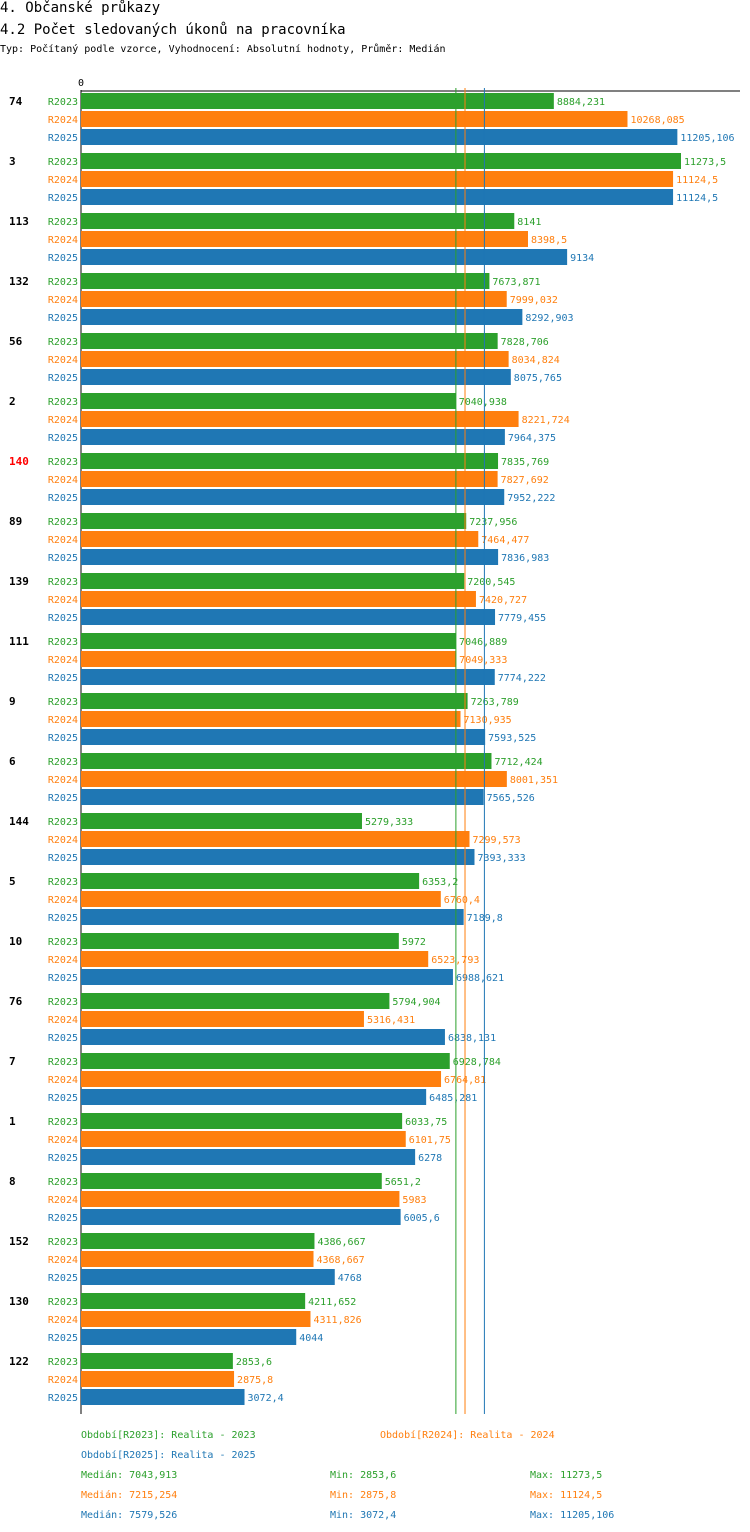 The width and height of the screenshot is (750, 1532). Describe the element at coordinates (16, 1001) in the screenshot. I see `category-label: 76` at that location.